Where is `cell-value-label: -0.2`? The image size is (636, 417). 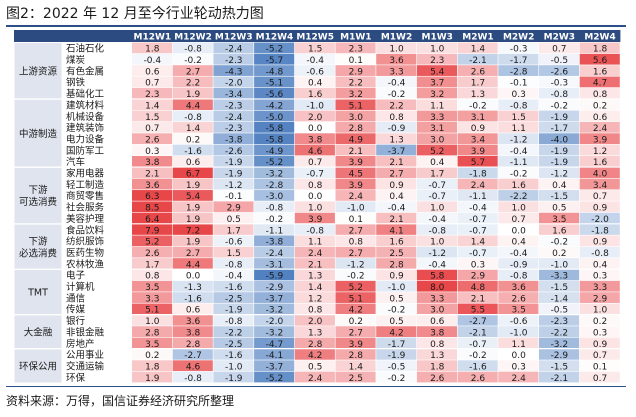 cell-value-label: -0.2 is located at coordinates (560, 243).